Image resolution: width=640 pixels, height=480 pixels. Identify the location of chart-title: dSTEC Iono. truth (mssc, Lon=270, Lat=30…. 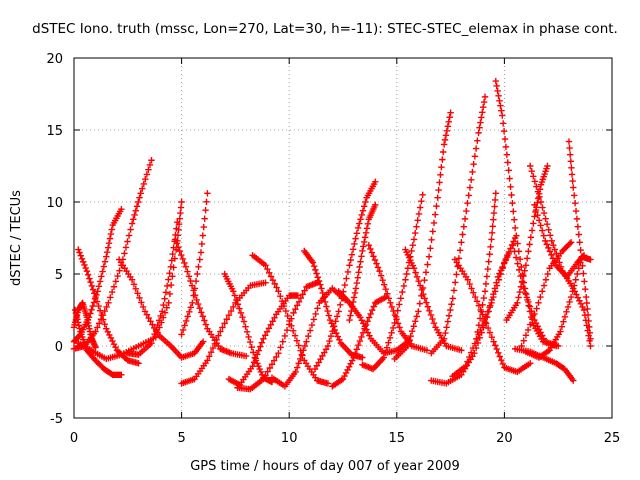
(325, 29).